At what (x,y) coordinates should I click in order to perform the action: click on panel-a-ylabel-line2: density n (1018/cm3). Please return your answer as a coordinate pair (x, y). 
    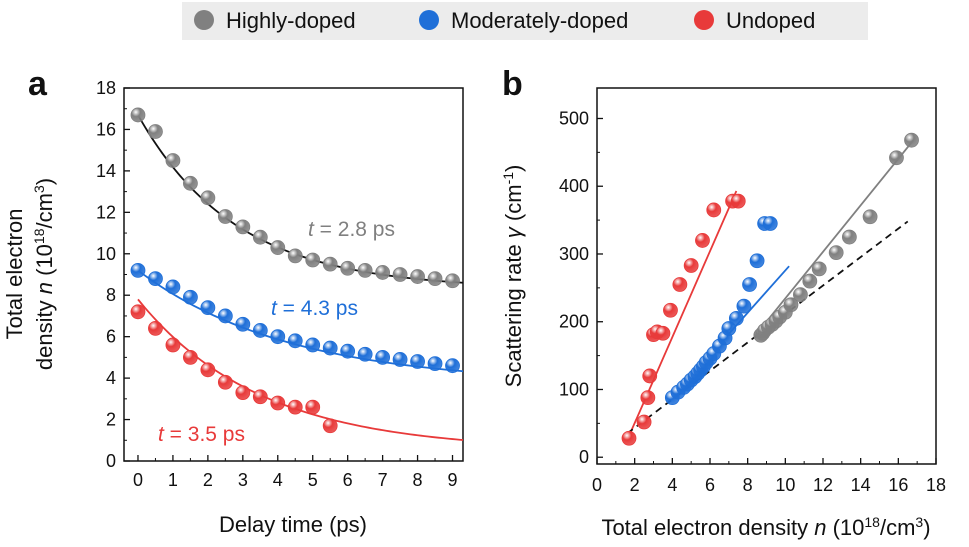
    Looking at the image, I should click on (44, 274).